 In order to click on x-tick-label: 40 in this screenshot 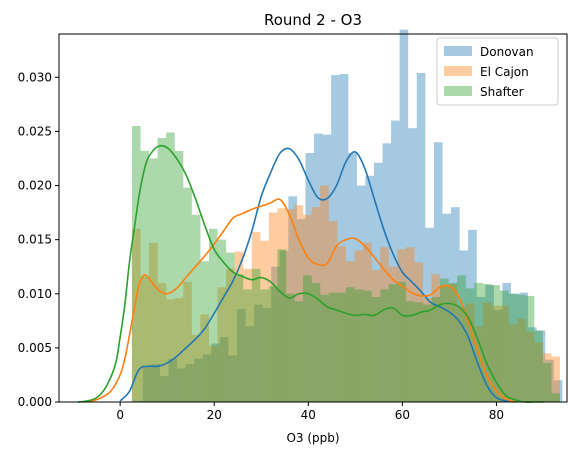, I will do `click(308, 415)`.